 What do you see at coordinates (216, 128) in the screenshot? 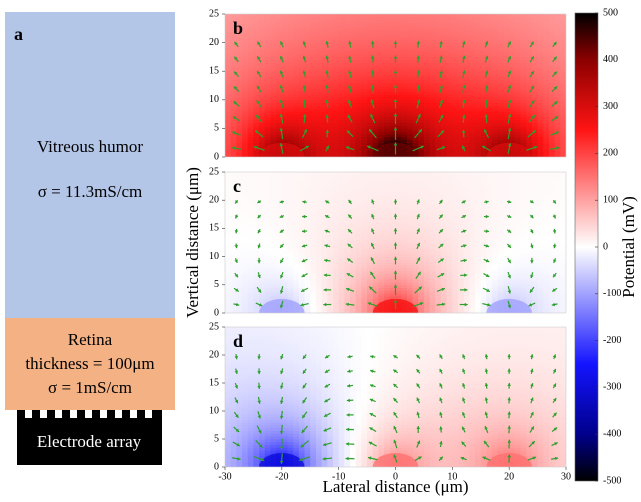
I see `y-tick-label: 5` at bounding box center [216, 128].